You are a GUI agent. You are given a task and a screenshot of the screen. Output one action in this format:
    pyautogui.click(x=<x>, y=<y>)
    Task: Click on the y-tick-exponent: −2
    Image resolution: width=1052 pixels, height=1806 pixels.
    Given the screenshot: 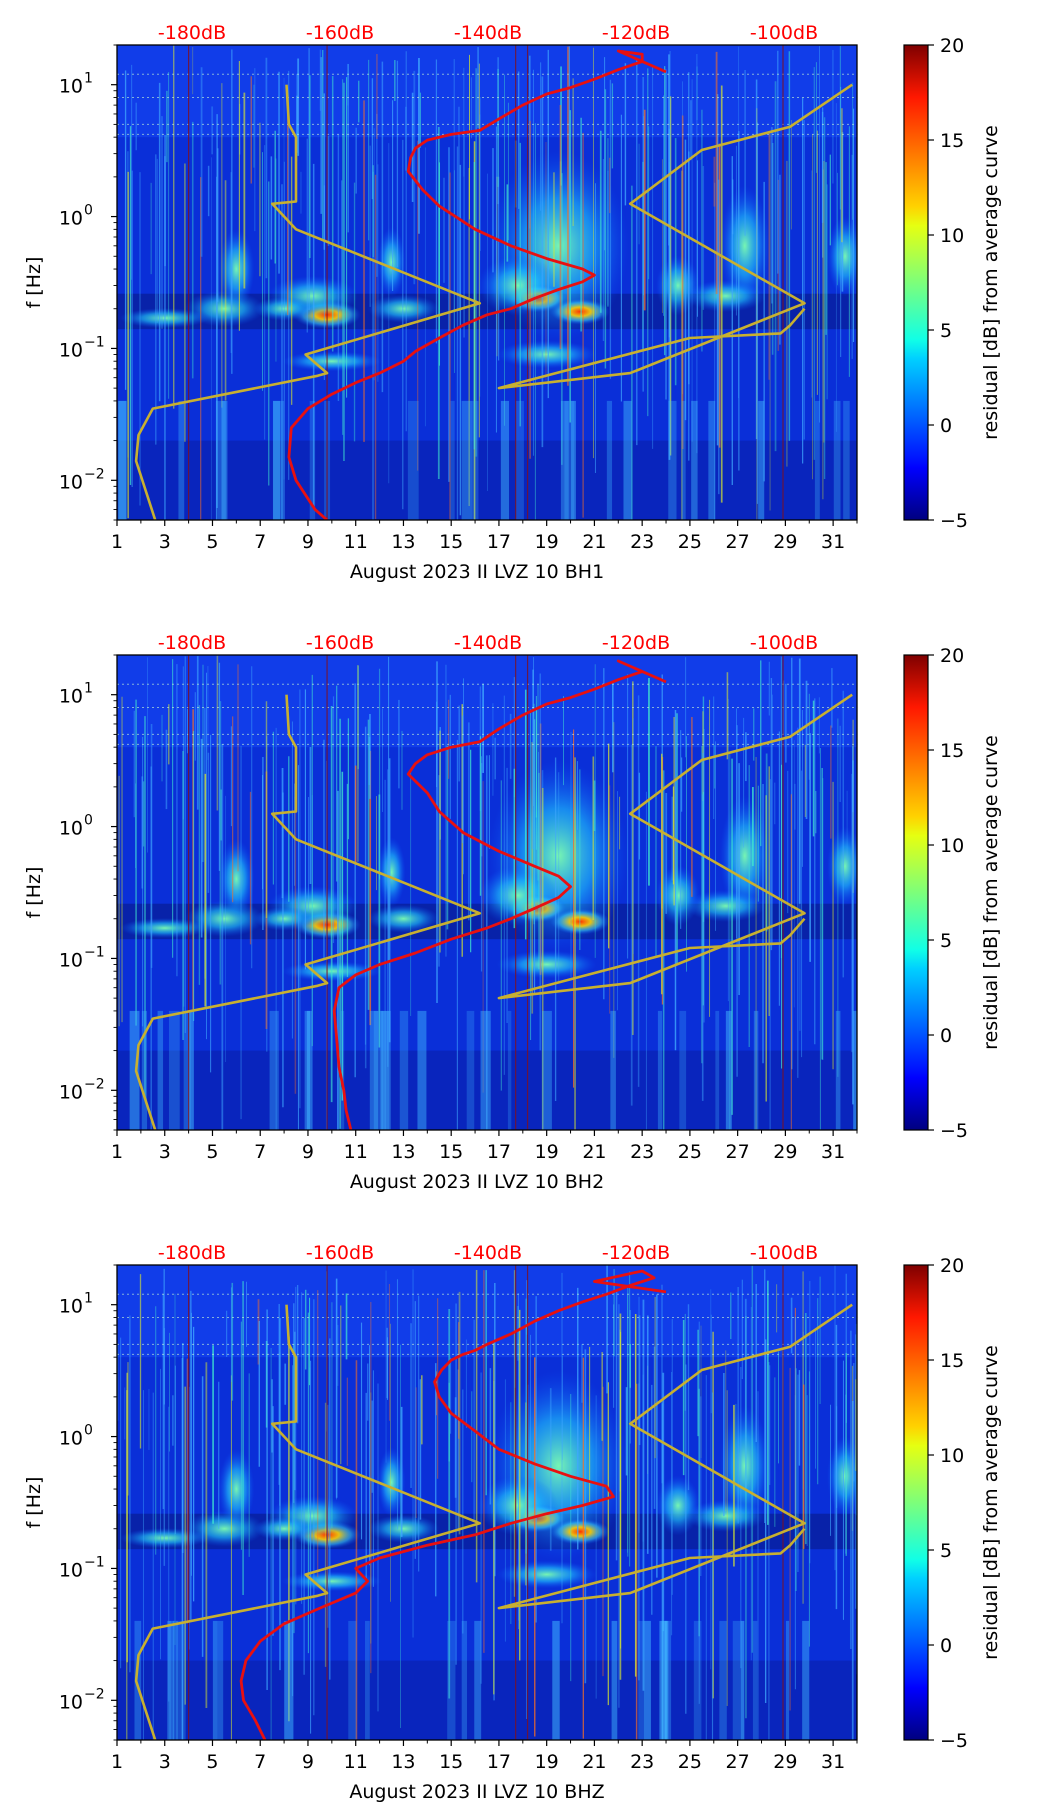 What is the action you would take?
    pyautogui.click(x=94, y=1694)
    